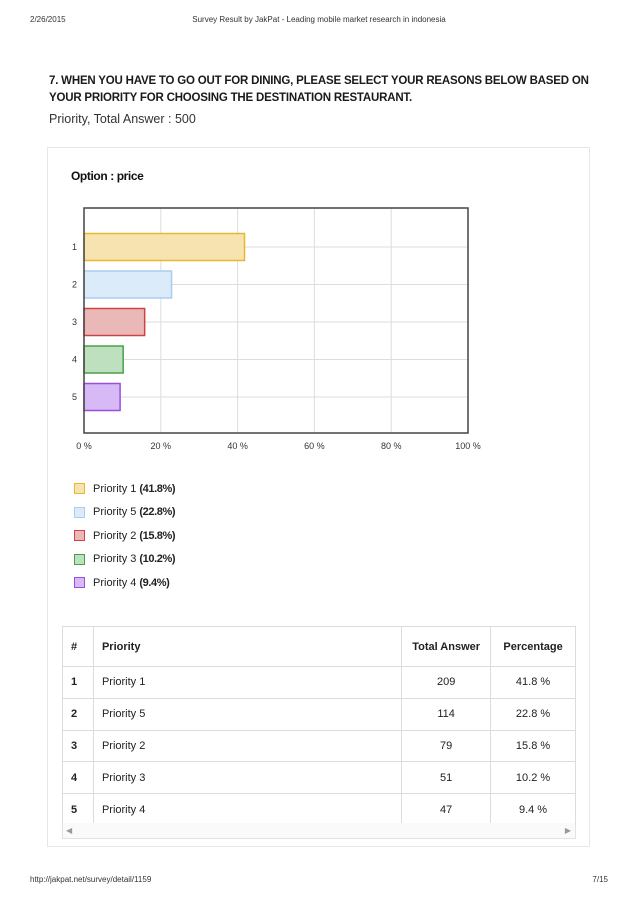 This screenshot has width=638, height=902. I want to click on row-priority: Priority 4, so click(247, 809).